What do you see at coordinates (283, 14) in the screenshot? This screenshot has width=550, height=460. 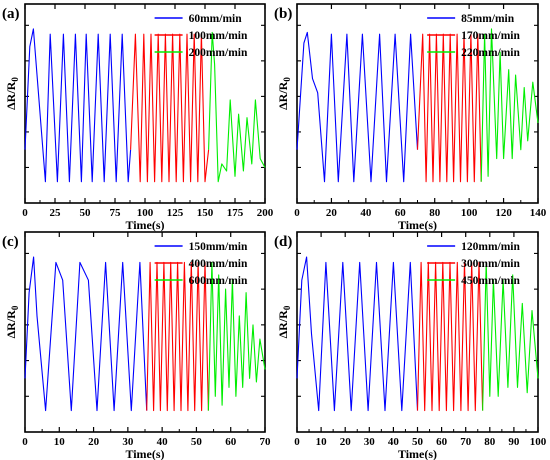 I see `panel-label: (b)` at bounding box center [283, 14].